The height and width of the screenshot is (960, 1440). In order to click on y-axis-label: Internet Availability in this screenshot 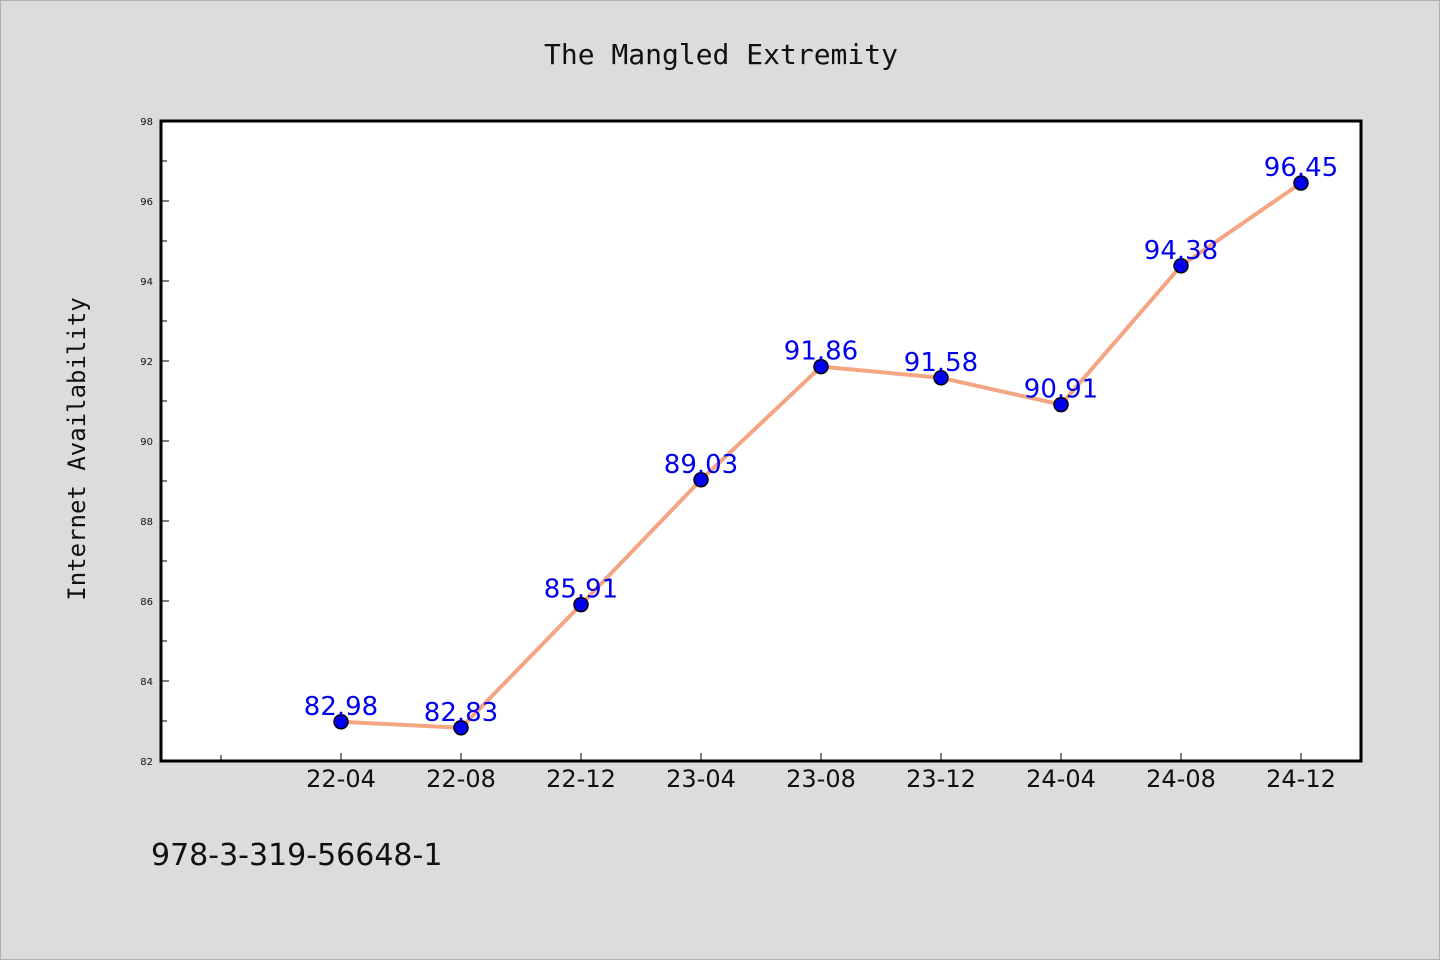, I will do `click(77, 448)`.